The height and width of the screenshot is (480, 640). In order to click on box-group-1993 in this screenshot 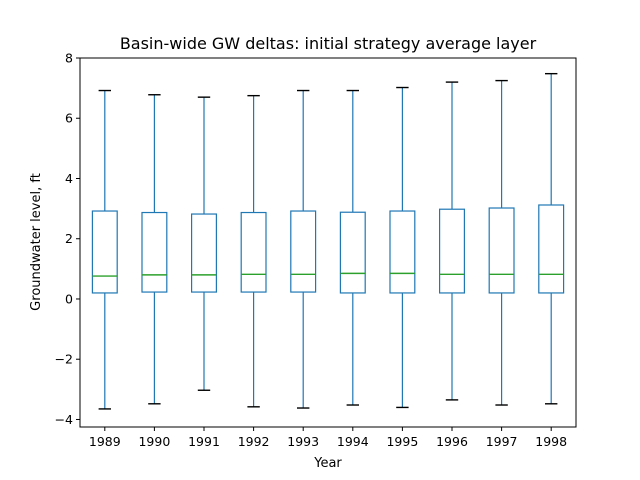, I will do `click(303, 249)`.